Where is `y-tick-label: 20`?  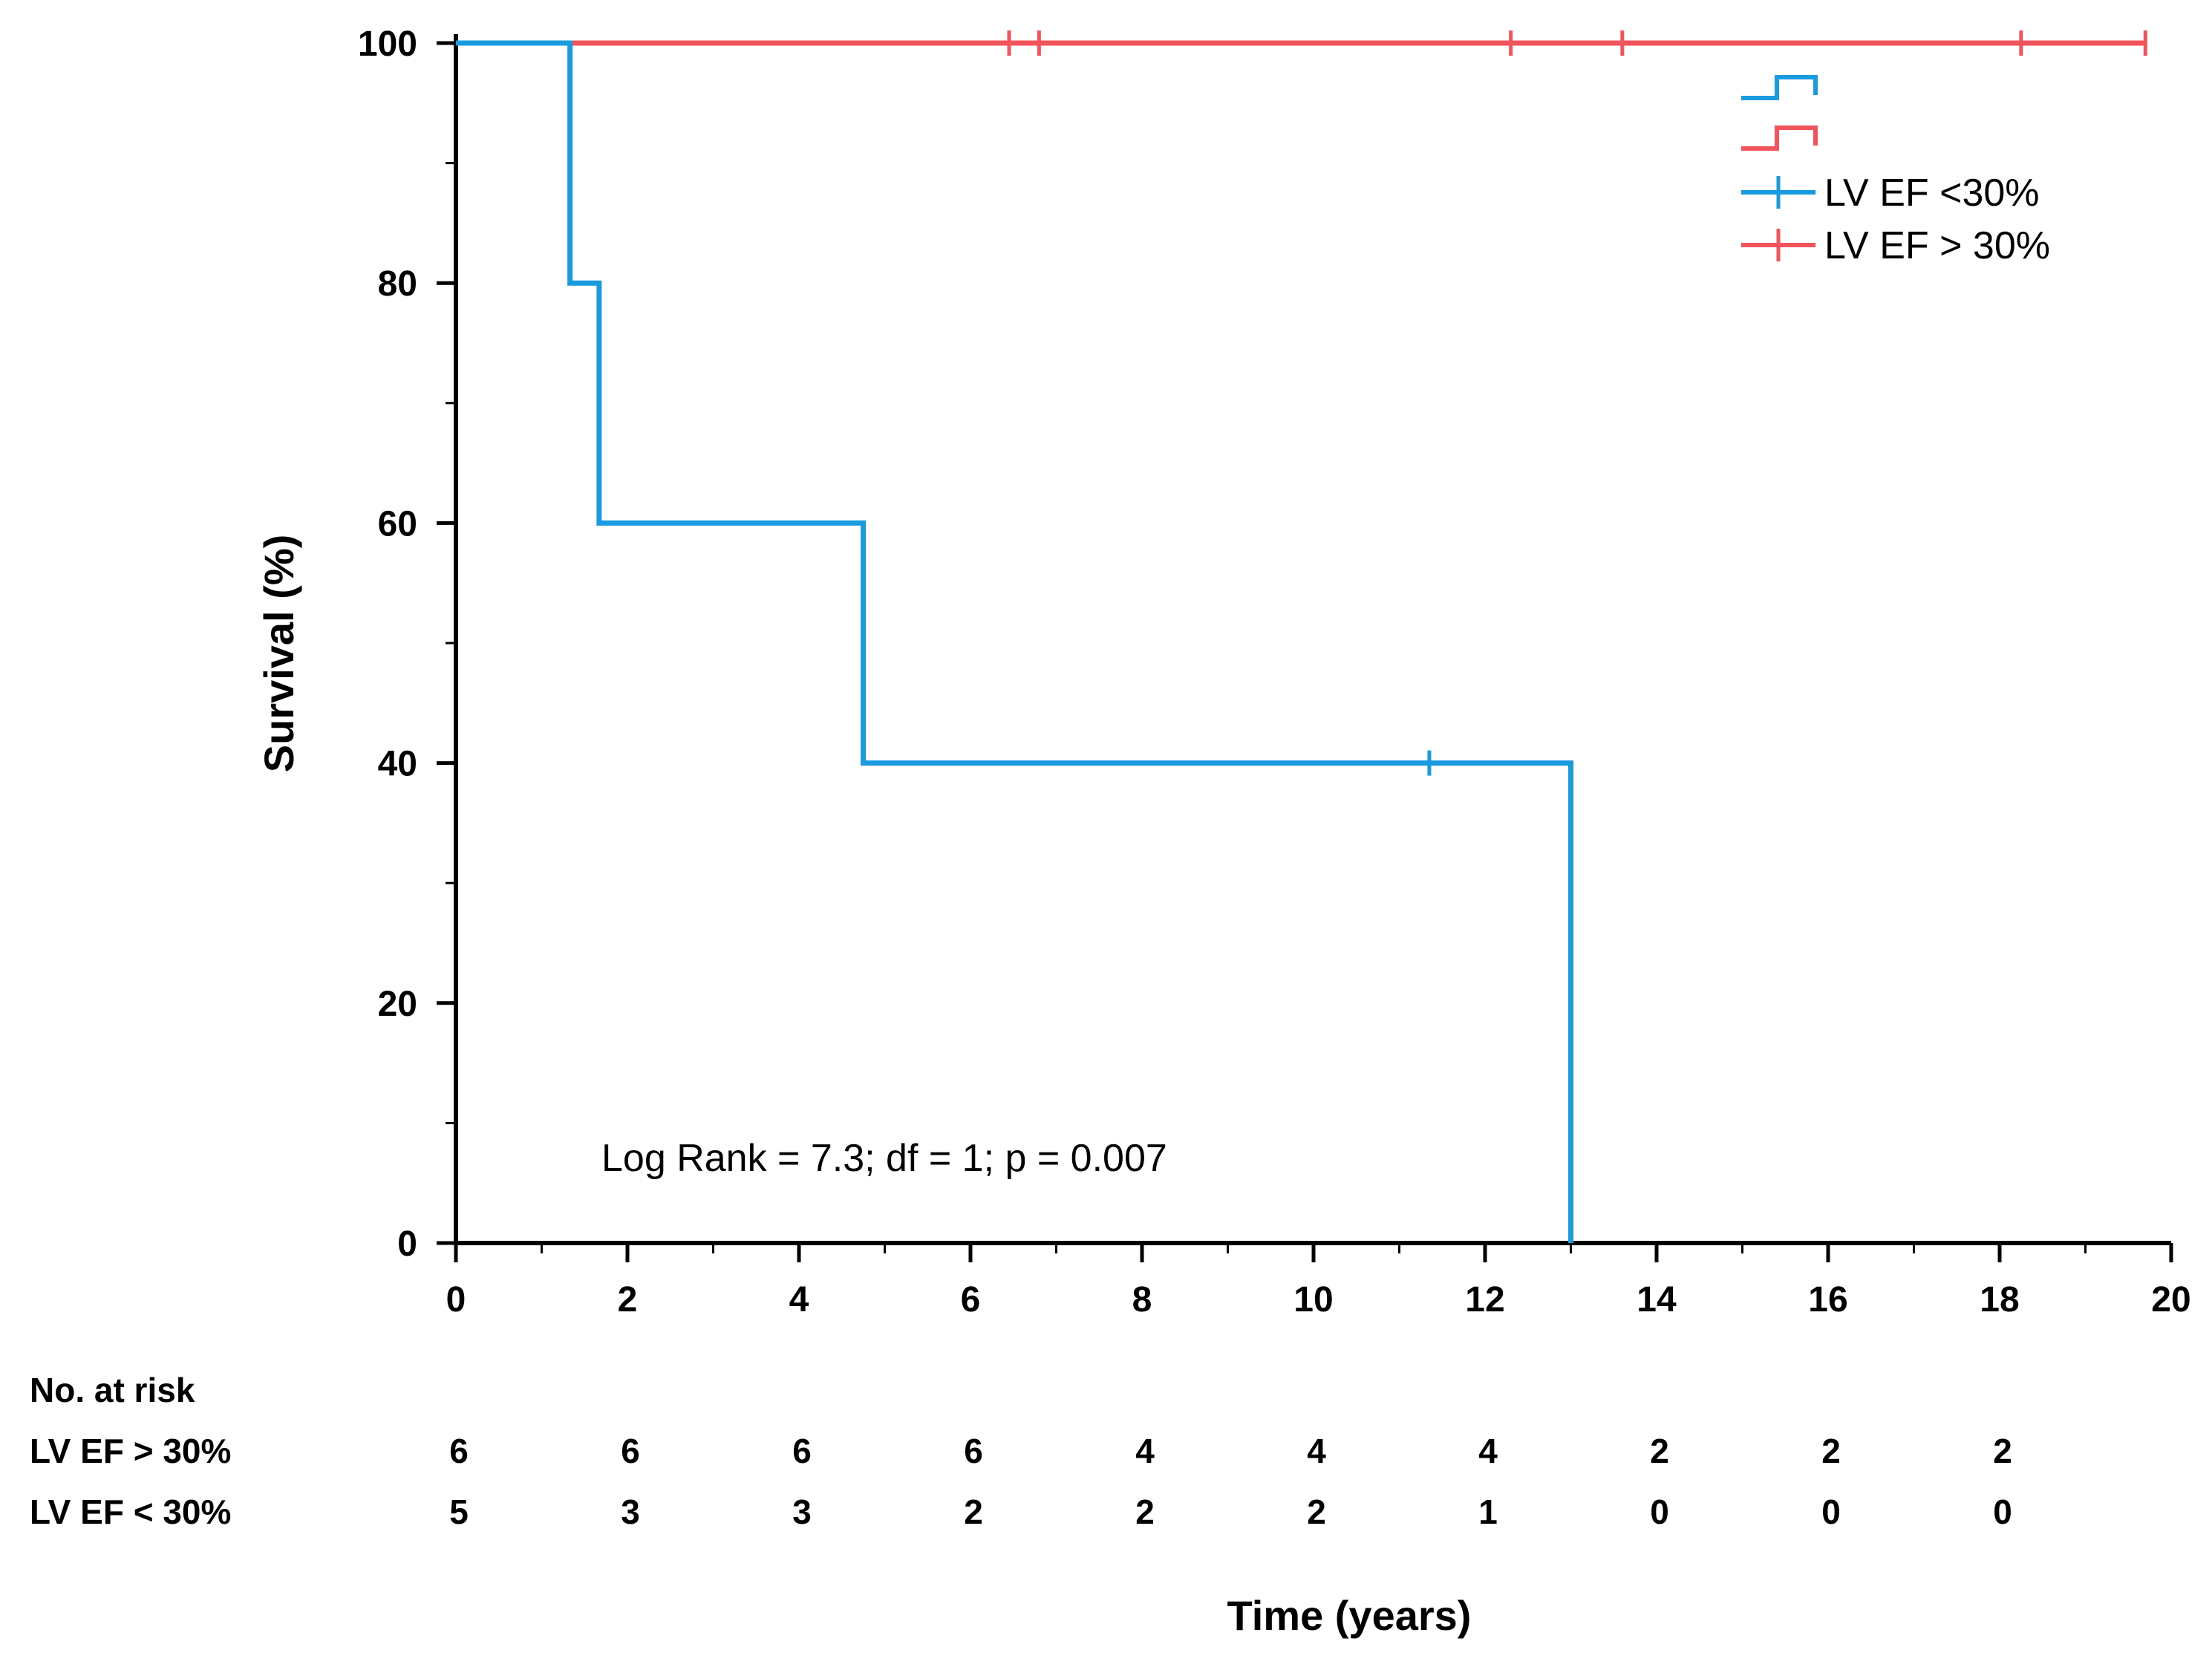 y-tick-label: 20 is located at coordinates (398, 1004).